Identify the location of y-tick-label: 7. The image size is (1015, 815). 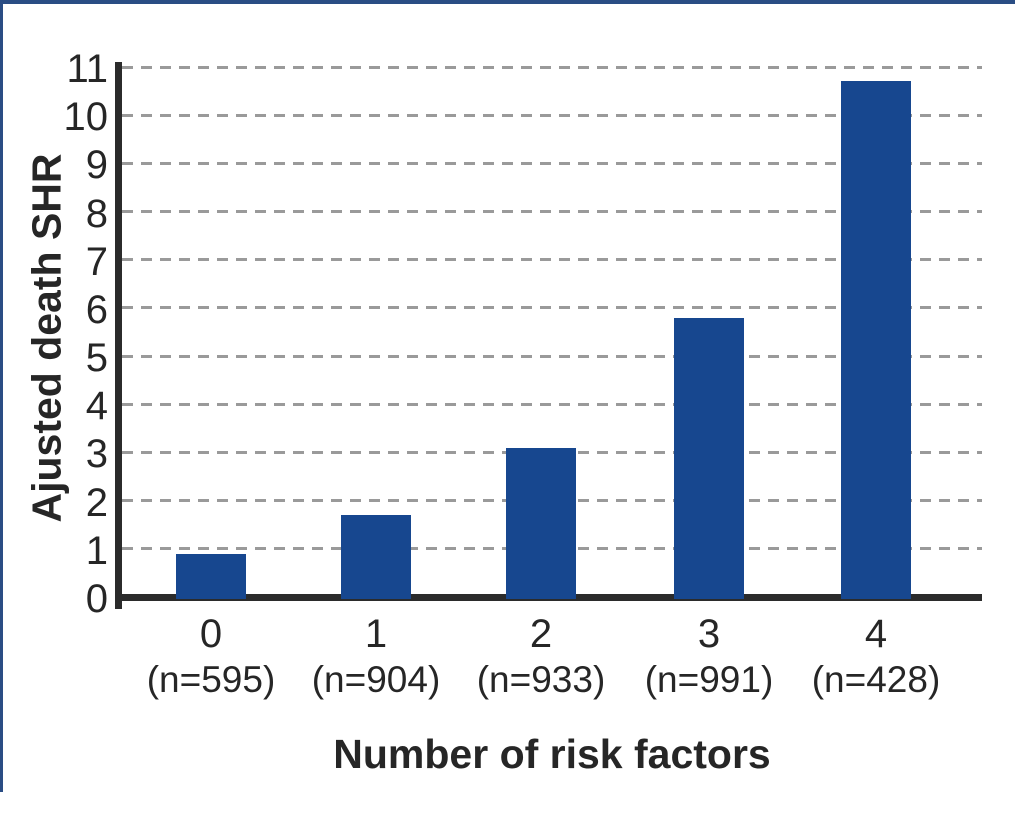
(96, 261).